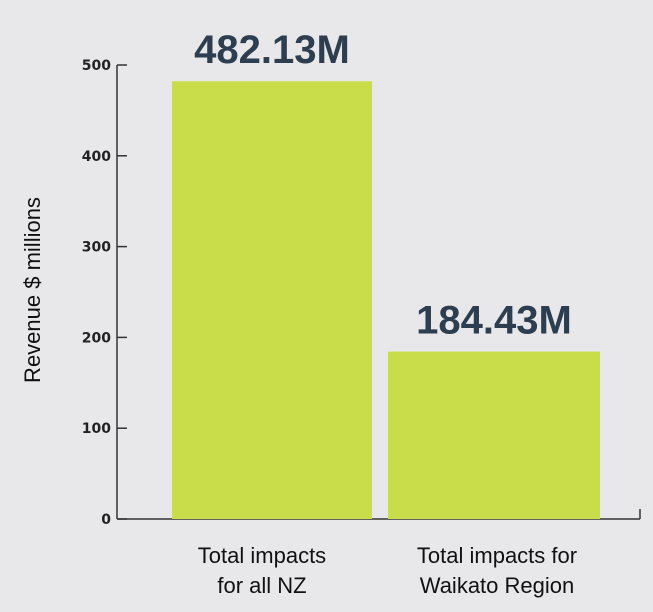 Image resolution: width=653 pixels, height=612 pixels. Describe the element at coordinates (261, 585) in the screenshot. I see `x-tick-label-line: for all NZ` at that location.